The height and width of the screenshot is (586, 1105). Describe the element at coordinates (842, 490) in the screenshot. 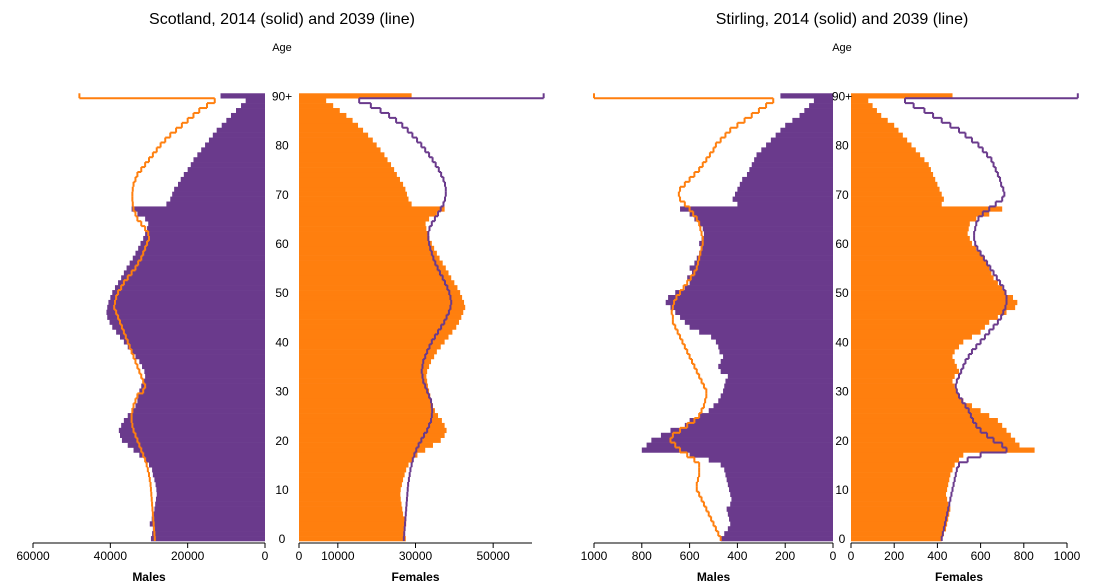

I see `age-tick-label: 10` at that location.